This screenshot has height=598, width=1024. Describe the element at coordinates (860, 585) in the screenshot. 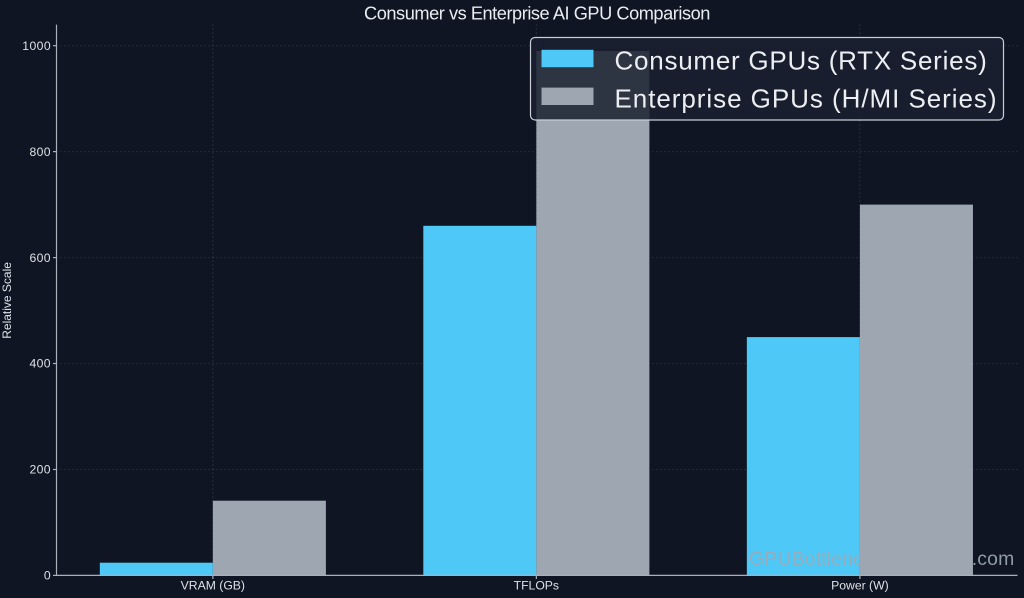

I see `svg-text: Power (W)` at that location.